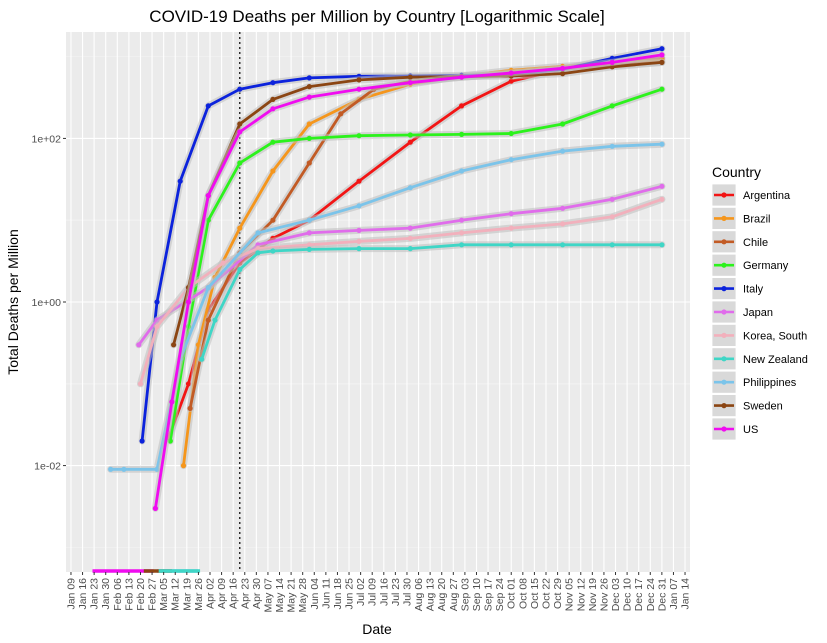 Image resolution: width=827 pixels, height=643 pixels. Describe the element at coordinates (419, 594) in the screenshot. I see `x-tick-label: Aug 06` at that location.